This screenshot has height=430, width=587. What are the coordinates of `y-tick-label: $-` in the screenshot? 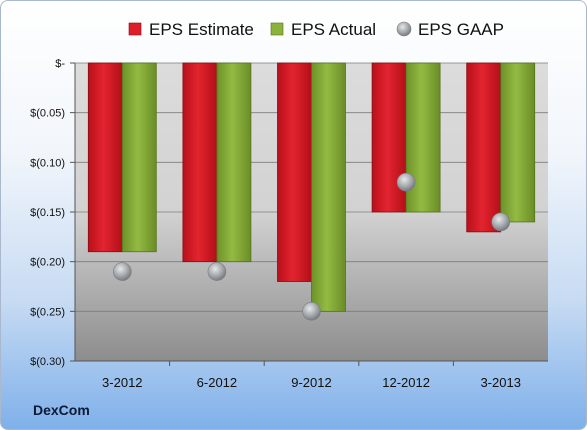 It's located at (60, 64).